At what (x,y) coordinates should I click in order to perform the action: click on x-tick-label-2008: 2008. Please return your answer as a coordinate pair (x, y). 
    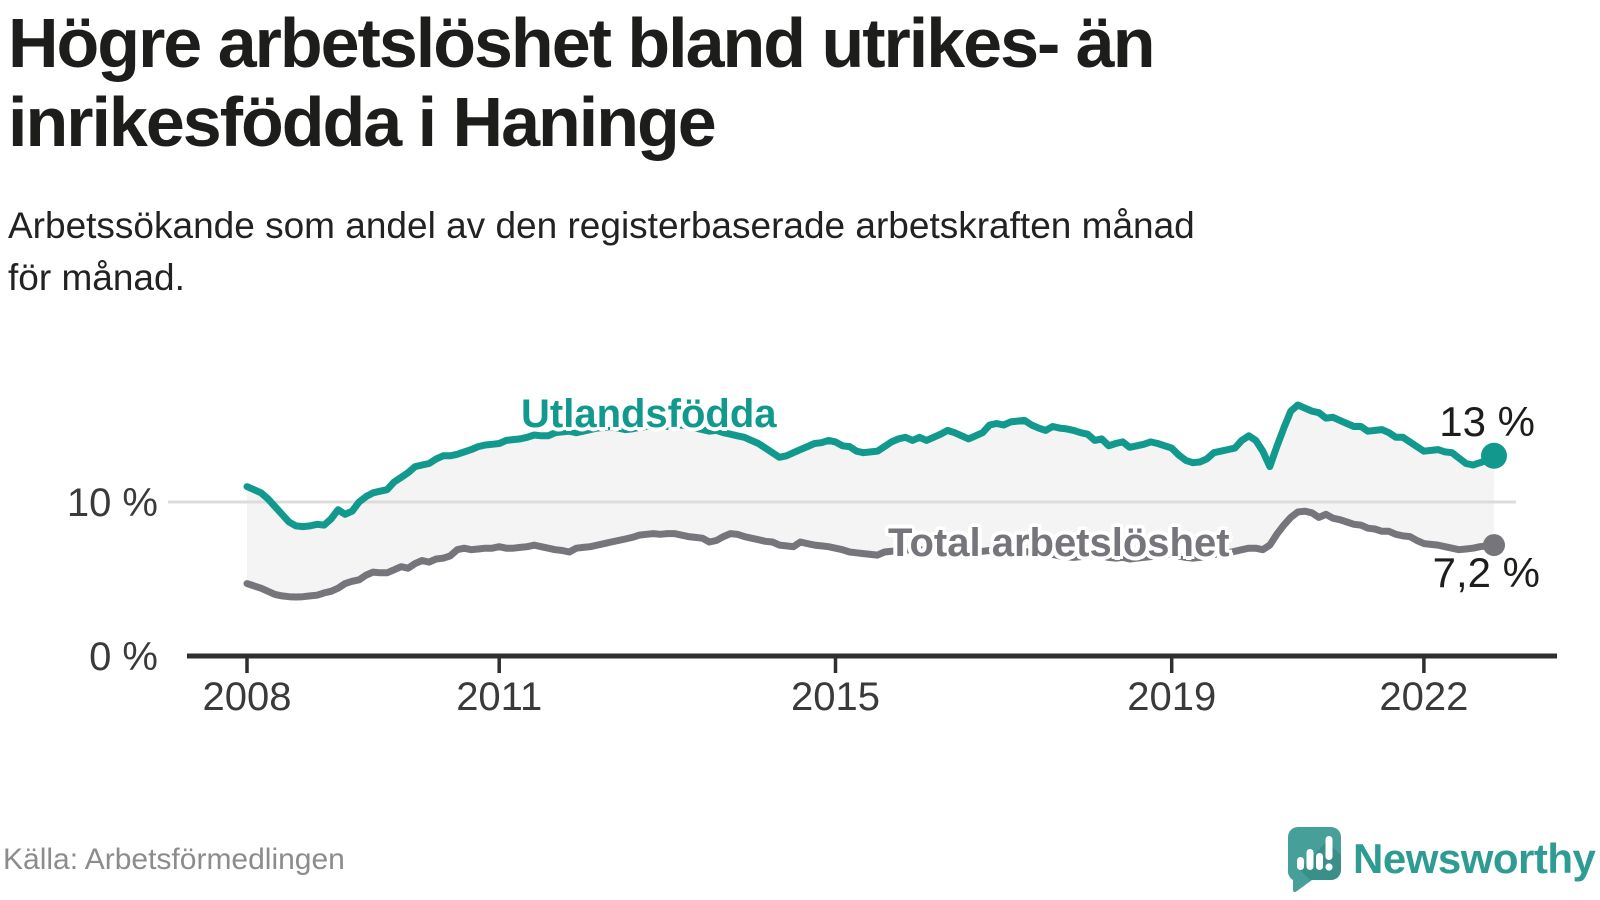
    Looking at the image, I should click on (247, 697).